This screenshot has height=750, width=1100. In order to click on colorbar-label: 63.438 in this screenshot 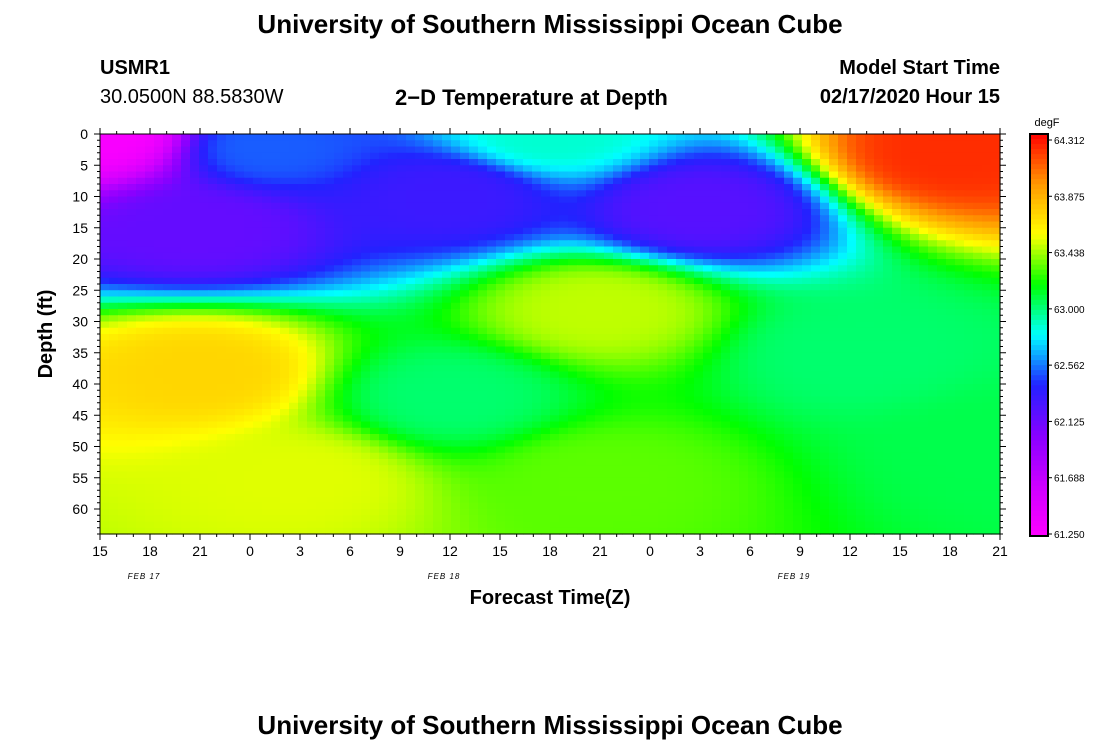, I will do `click(1069, 254)`.